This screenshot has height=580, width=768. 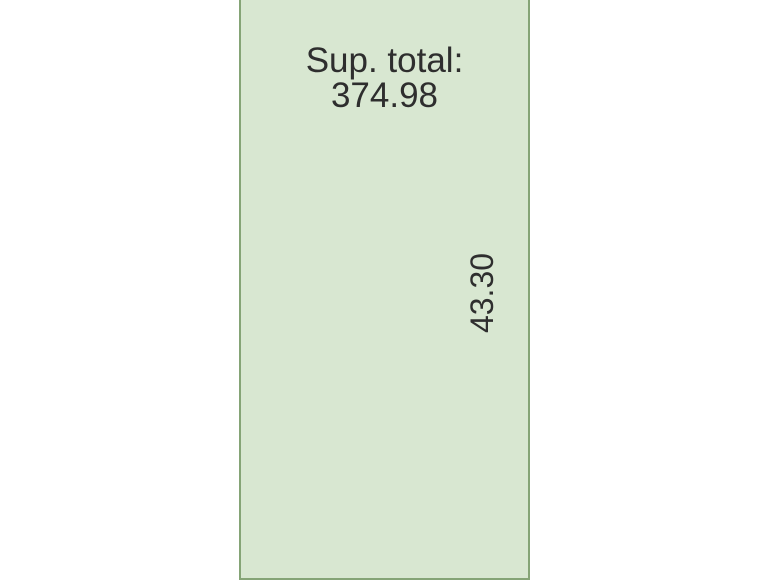 What do you see at coordinates (384, 60) in the screenshot?
I see `surface-total-label: Sup. total:` at bounding box center [384, 60].